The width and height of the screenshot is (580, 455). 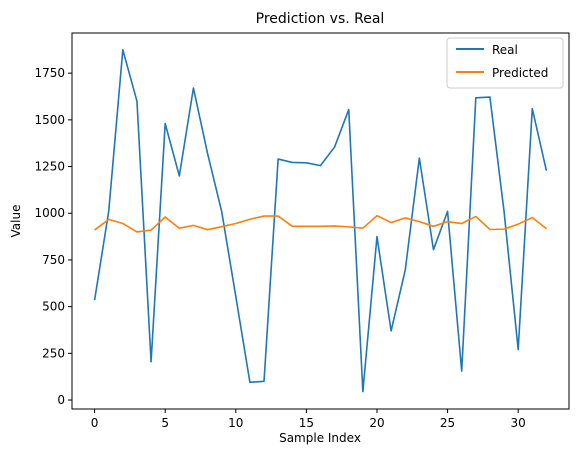 What do you see at coordinates (49, 167) in the screenshot?
I see `y-tick-label: 1250` at bounding box center [49, 167].